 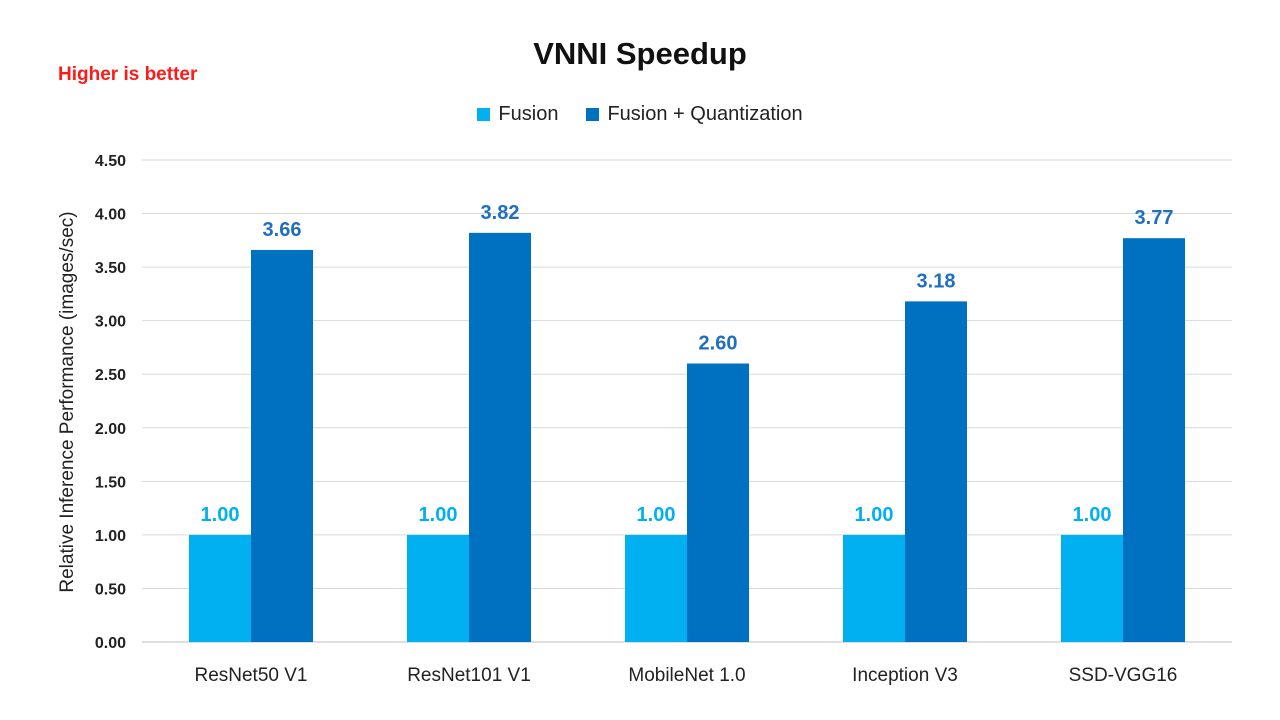 I want to click on y-tick-label: 2.00, so click(x=110, y=429).